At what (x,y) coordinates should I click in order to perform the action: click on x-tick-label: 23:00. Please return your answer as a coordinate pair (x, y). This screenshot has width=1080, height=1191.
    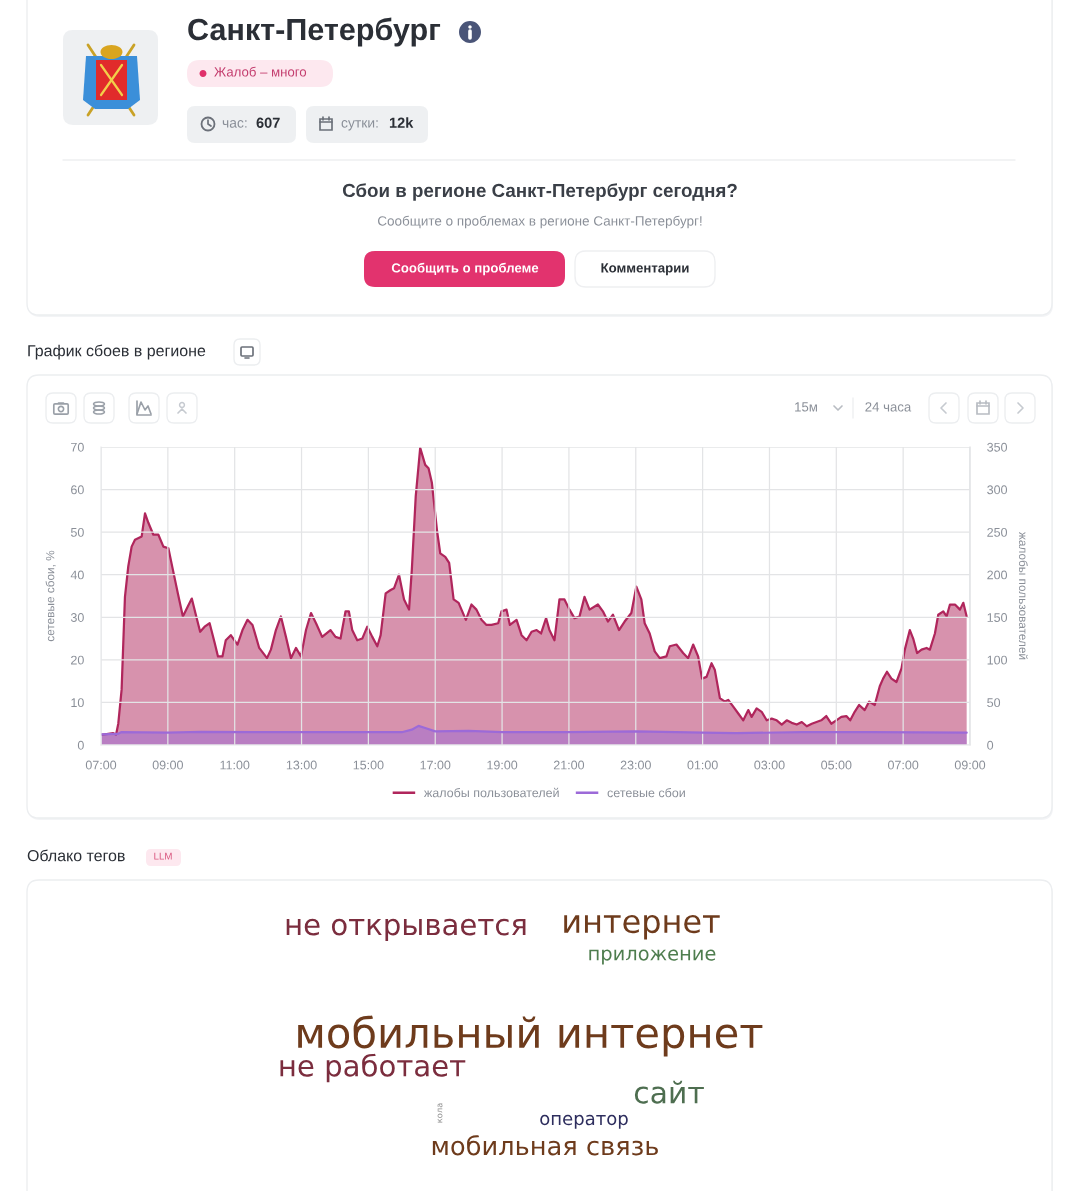
    Looking at the image, I should click on (635, 765).